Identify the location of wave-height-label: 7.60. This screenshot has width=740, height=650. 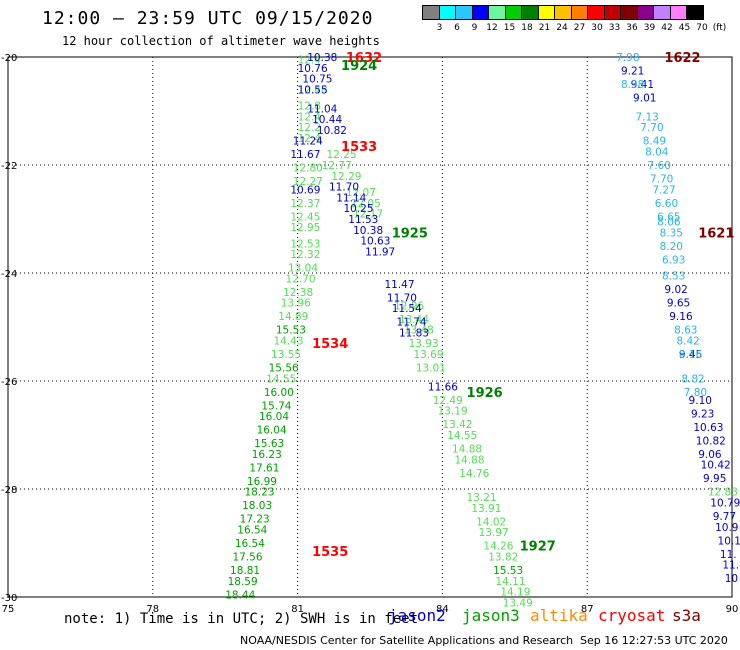
(659, 166).